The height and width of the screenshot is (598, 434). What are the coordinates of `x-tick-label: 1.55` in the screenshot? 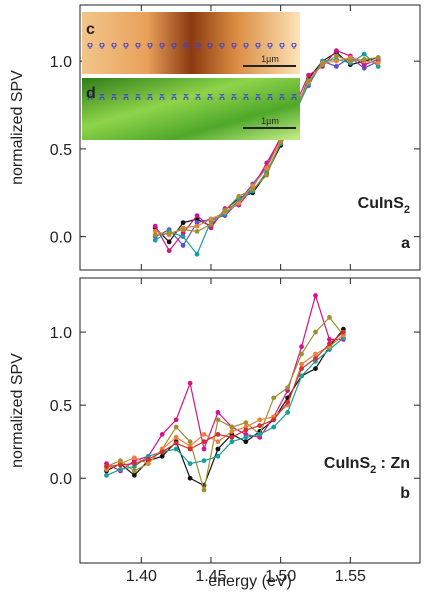 It's located at (350, 576).